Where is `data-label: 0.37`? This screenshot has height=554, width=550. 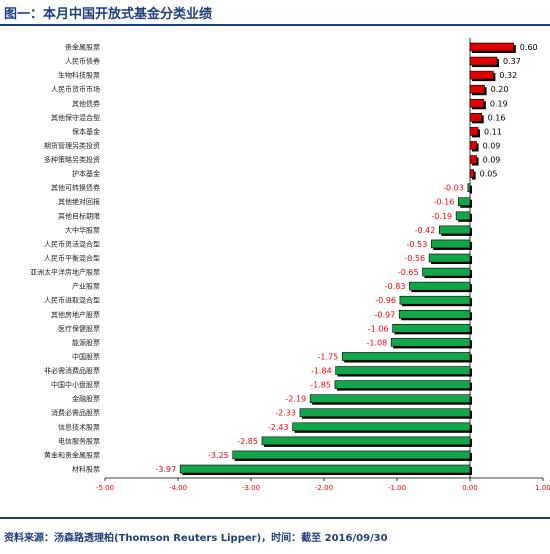
data-label: 0.37 is located at coordinates (512, 61).